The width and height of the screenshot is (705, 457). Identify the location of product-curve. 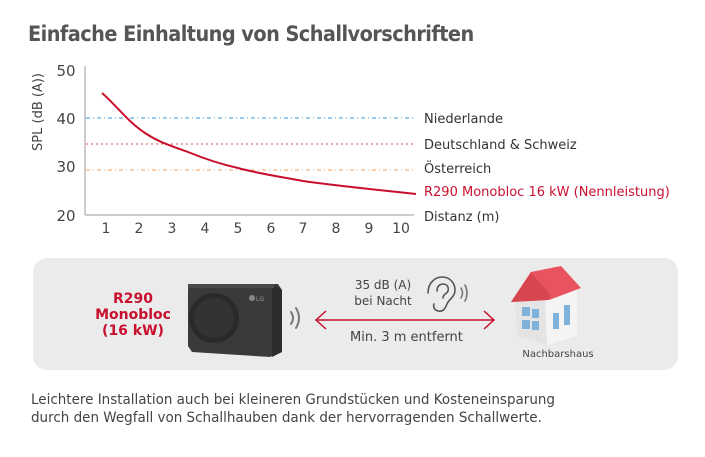
(259, 143).